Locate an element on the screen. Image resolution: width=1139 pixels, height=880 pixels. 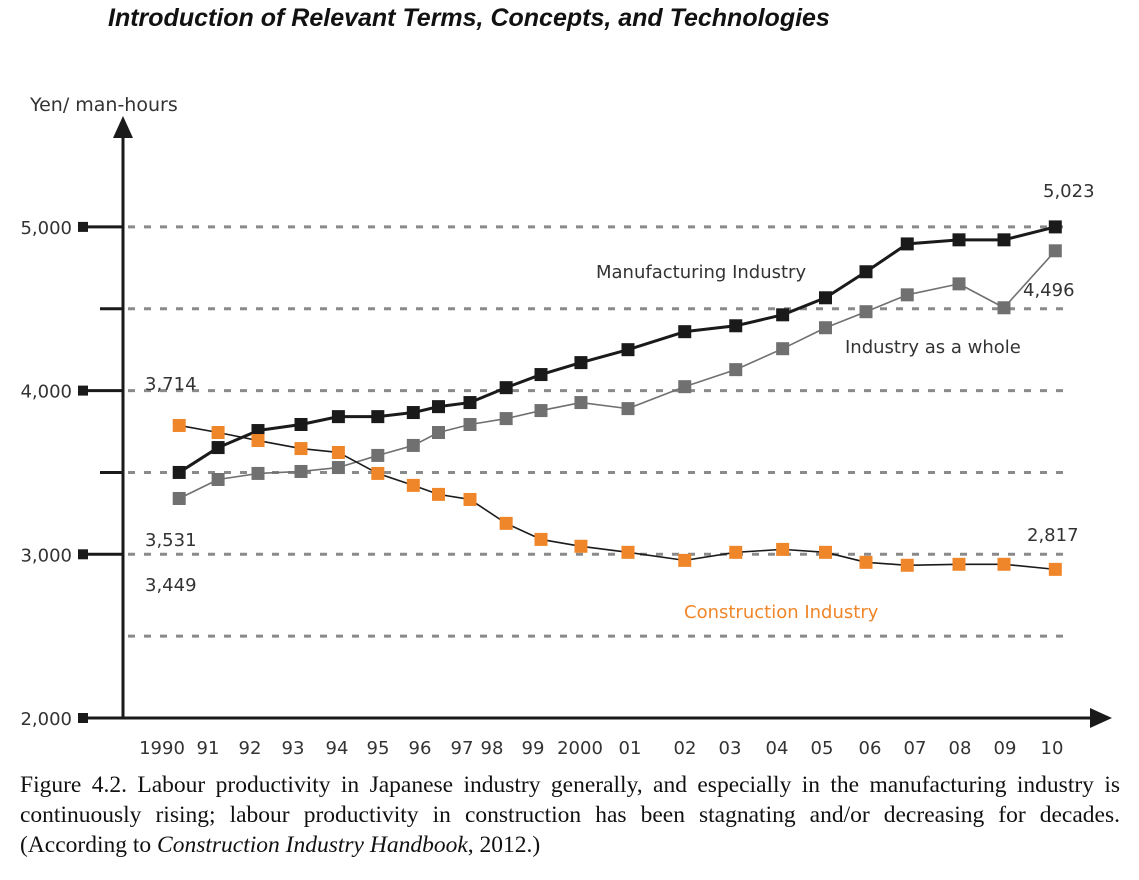
y-tick-label: 3,000 is located at coordinates (46, 555).